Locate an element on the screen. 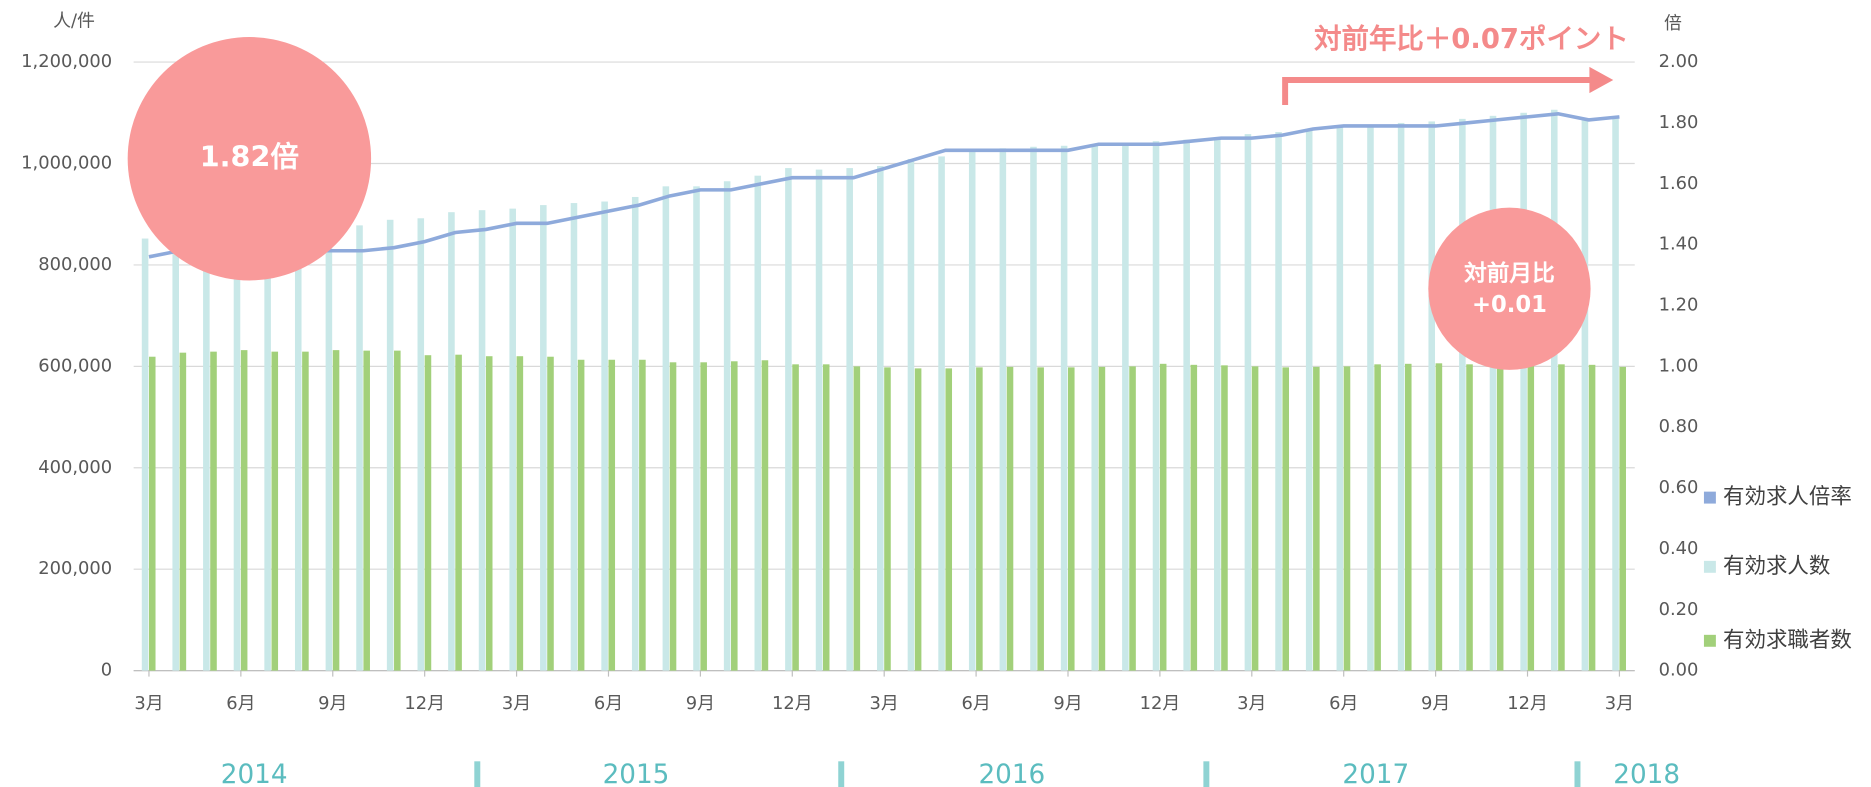 The width and height of the screenshot is (1871, 787). y2-tick-label: 0.60 is located at coordinates (1679, 487).